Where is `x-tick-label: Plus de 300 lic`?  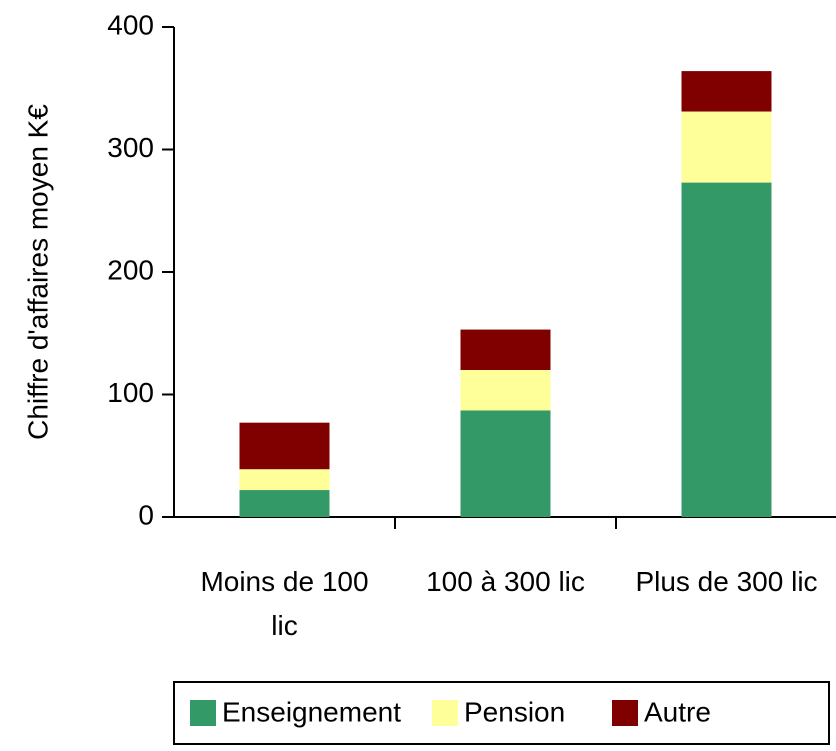
x-tick-label: Plus de 300 lic is located at coordinates (726, 581).